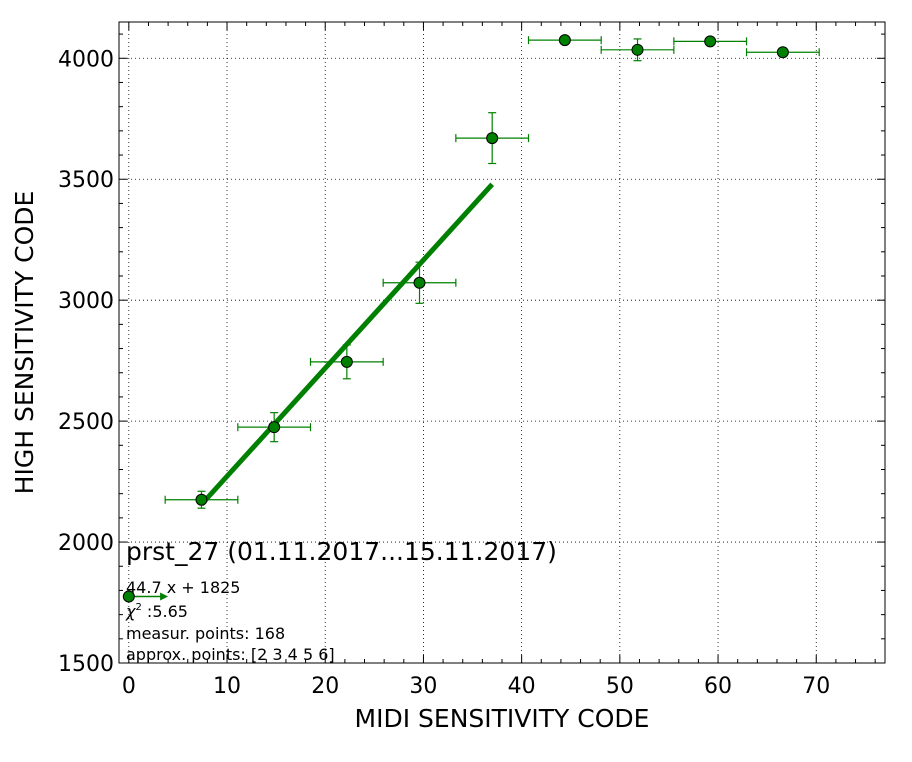  What do you see at coordinates (24, 343) in the screenshot?
I see `y-axis-label: HIGH SENSITIVITY CODE` at bounding box center [24, 343].